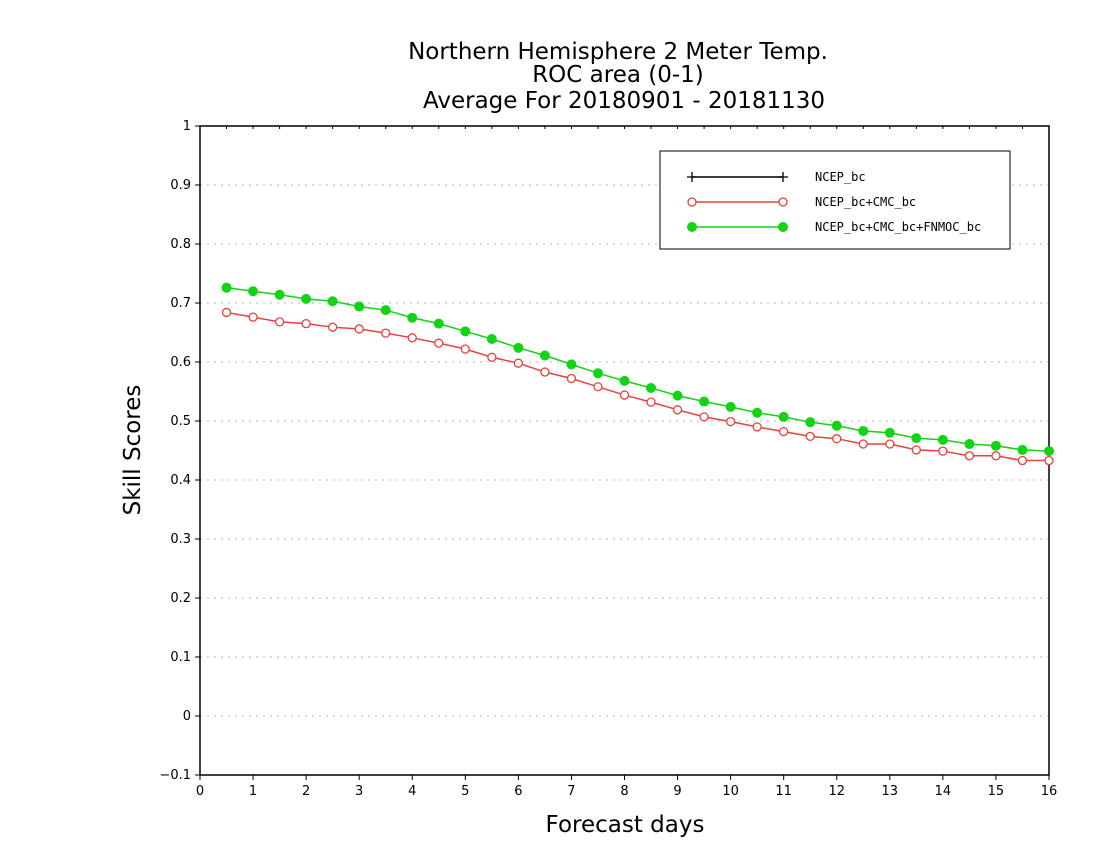 This screenshot has width=1100, height=850. What do you see at coordinates (200, 791) in the screenshot?
I see `x-tick-label: 0` at bounding box center [200, 791].